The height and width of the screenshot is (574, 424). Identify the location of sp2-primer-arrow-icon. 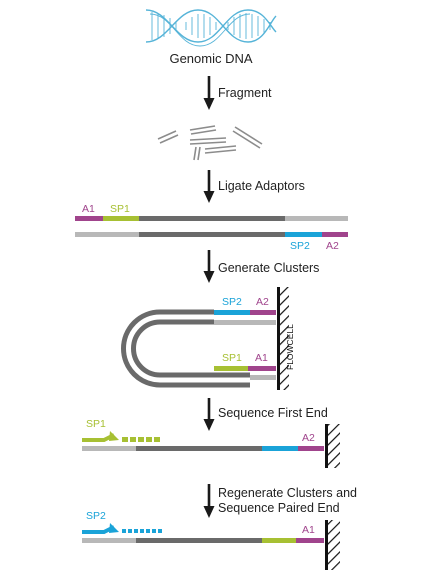
(122, 528).